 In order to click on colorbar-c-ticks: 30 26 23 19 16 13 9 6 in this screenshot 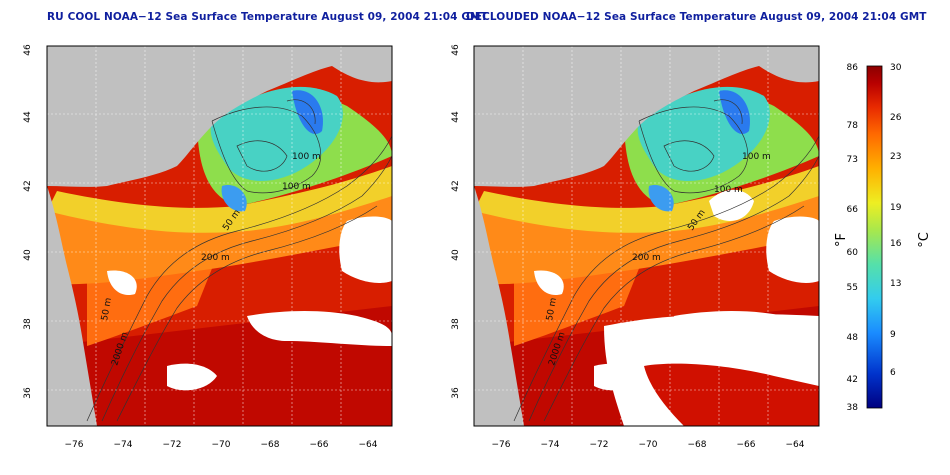, I will do `click(896, 220)`.